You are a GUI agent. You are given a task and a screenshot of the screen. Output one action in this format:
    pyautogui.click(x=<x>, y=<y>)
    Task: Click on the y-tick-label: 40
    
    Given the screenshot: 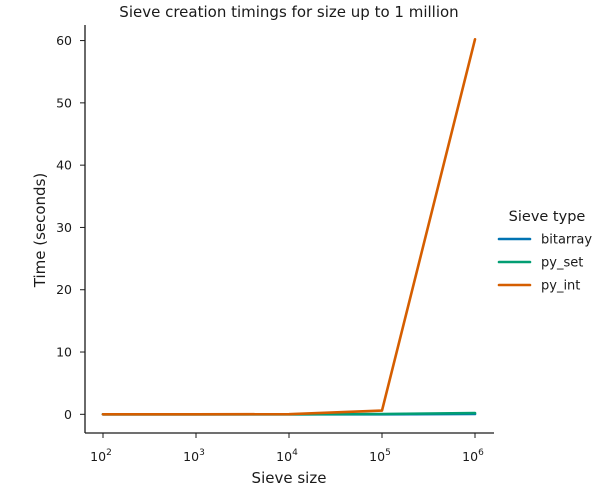 What is the action you would take?
    pyautogui.click(x=64, y=165)
    